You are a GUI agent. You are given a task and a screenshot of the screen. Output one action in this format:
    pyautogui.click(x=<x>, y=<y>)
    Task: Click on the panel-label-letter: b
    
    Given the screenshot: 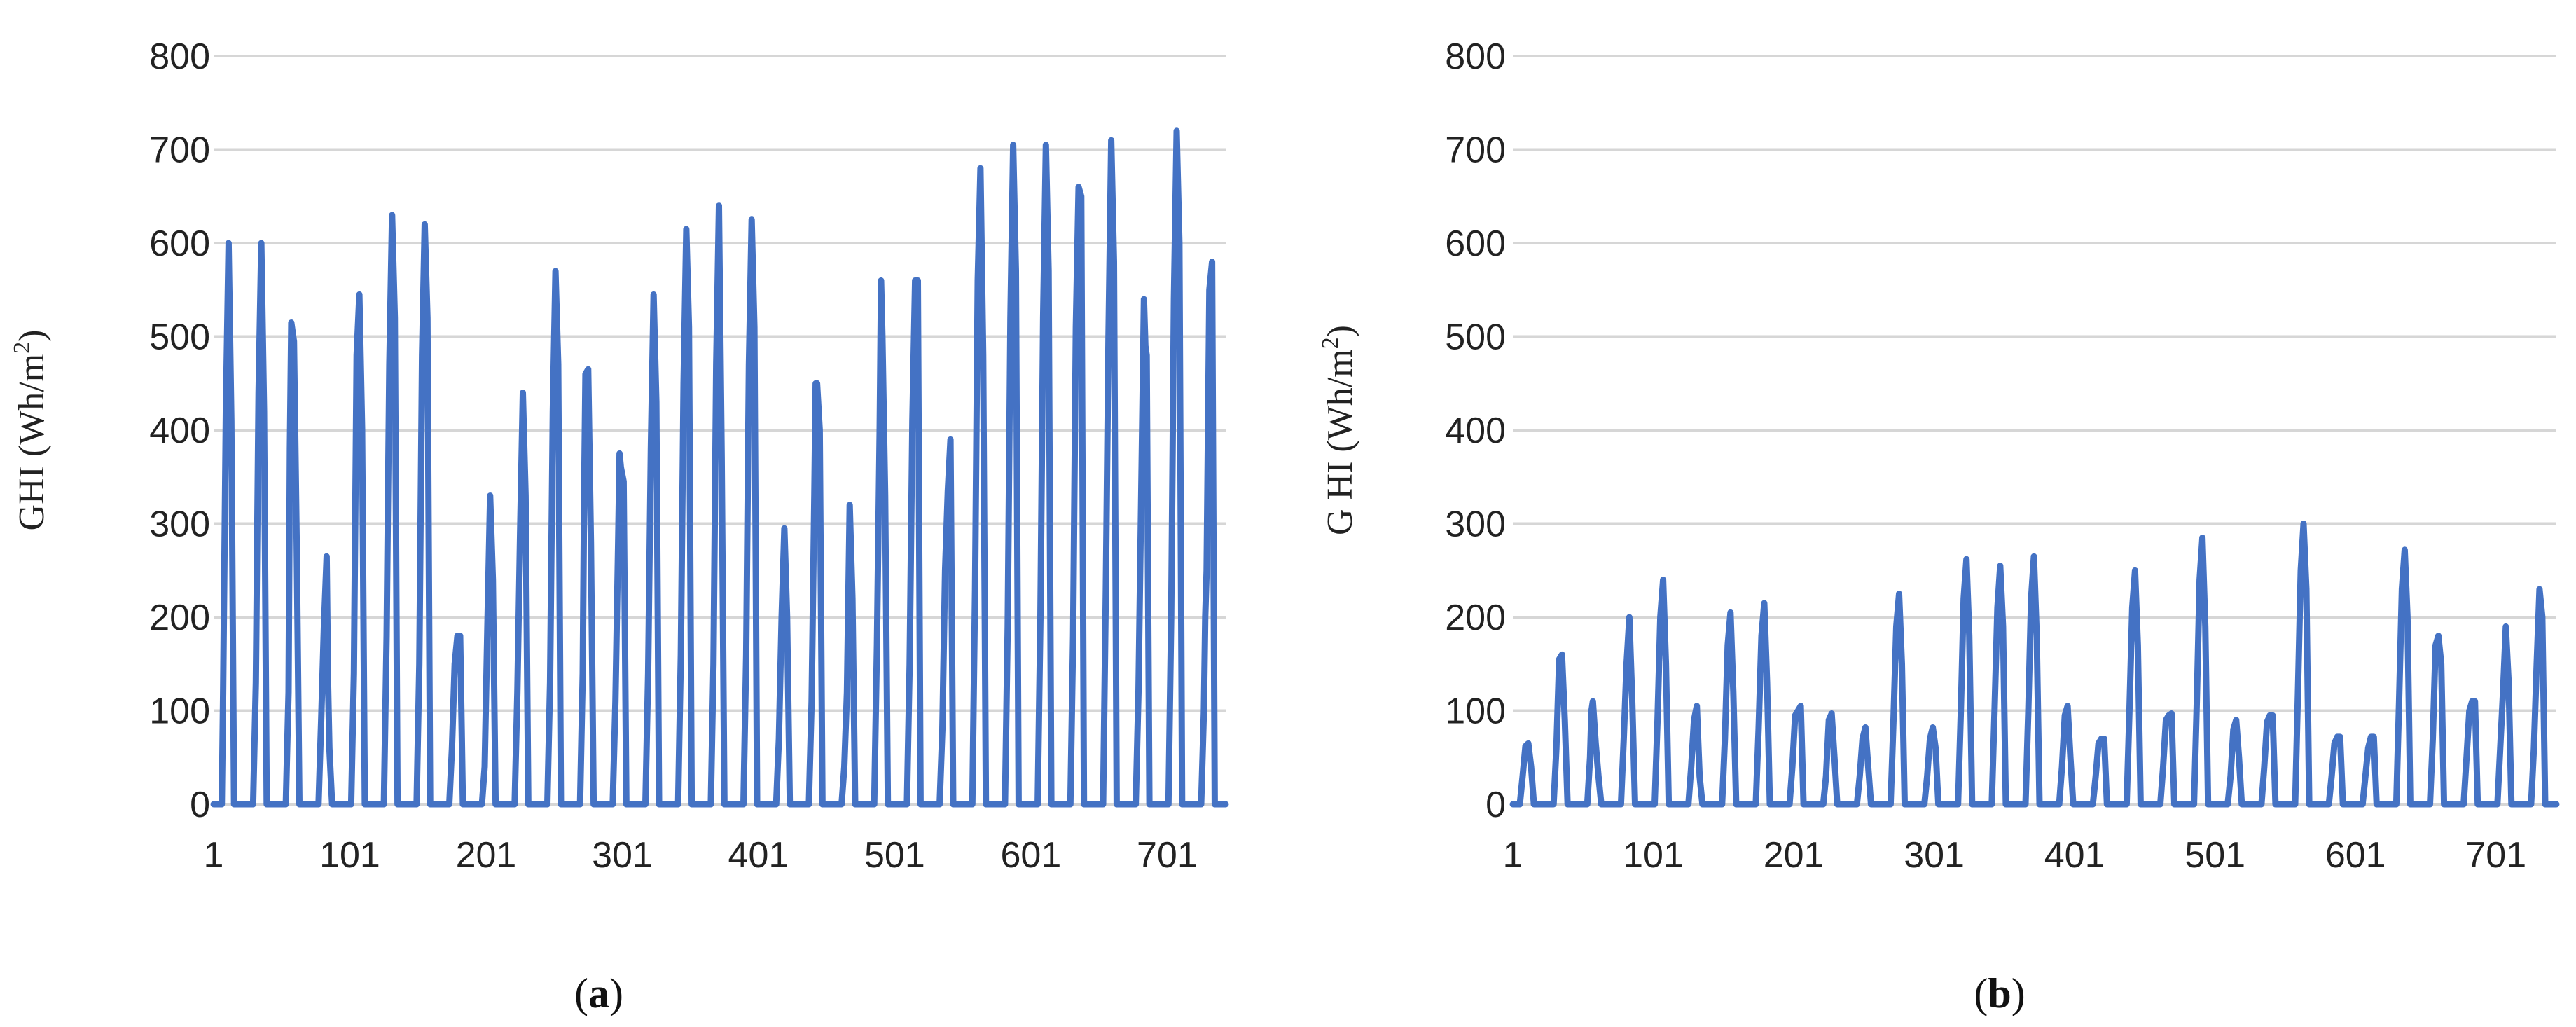 What is the action you would take?
    pyautogui.click(x=1999, y=993)
    